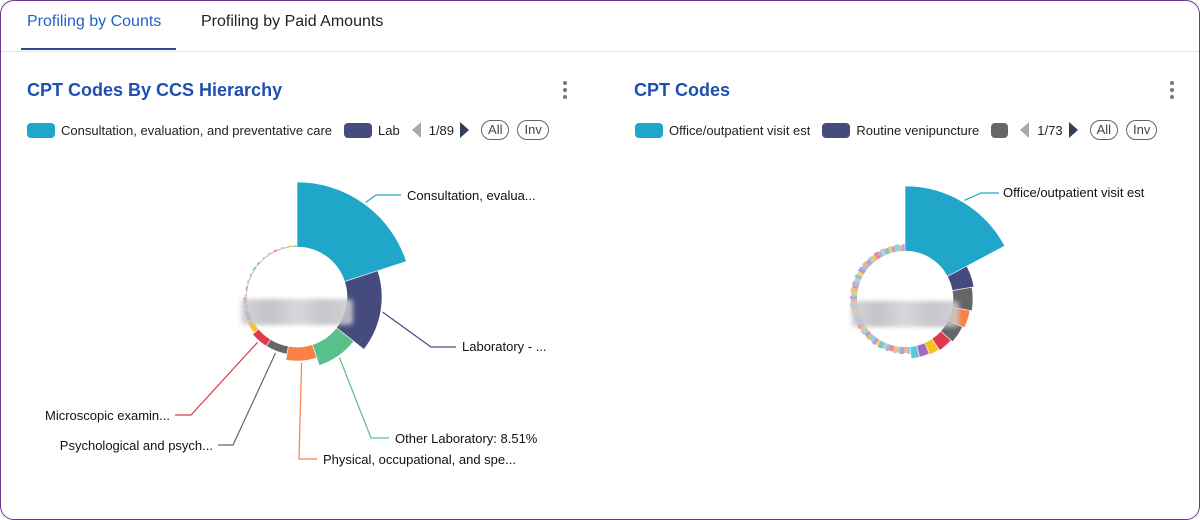 The height and width of the screenshot is (520, 1200). Describe the element at coordinates (466, 438) in the screenshot. I see `slice-label: Other Laboratory: 8.51%` at that location.